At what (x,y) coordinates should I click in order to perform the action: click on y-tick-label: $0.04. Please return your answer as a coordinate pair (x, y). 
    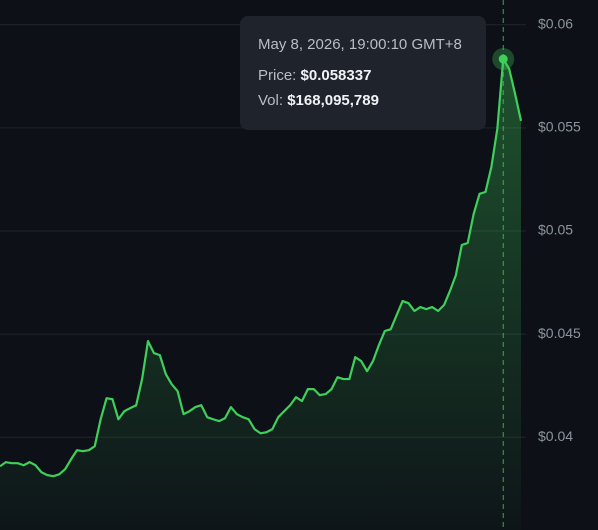
    Looking at the image, I should click on (555, 436).